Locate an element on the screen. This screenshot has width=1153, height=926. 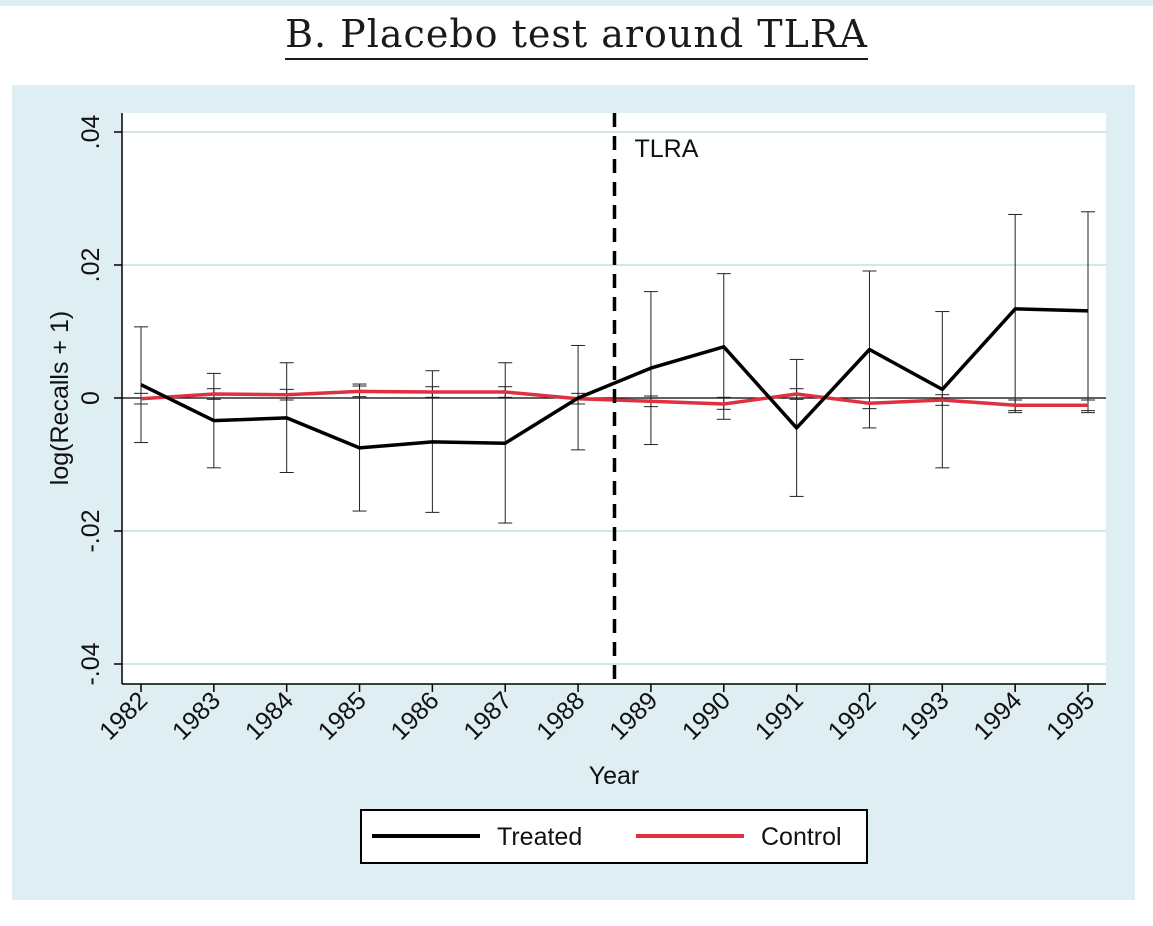
y-axis-label: log(Recalls + 1) is located at coordinates (60, 398).